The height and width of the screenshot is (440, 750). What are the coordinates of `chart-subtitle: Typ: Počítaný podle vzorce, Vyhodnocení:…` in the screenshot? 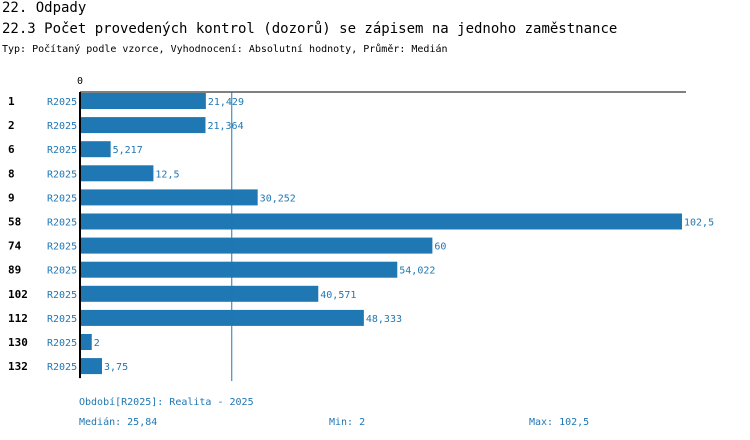 It's located at (225, 49).